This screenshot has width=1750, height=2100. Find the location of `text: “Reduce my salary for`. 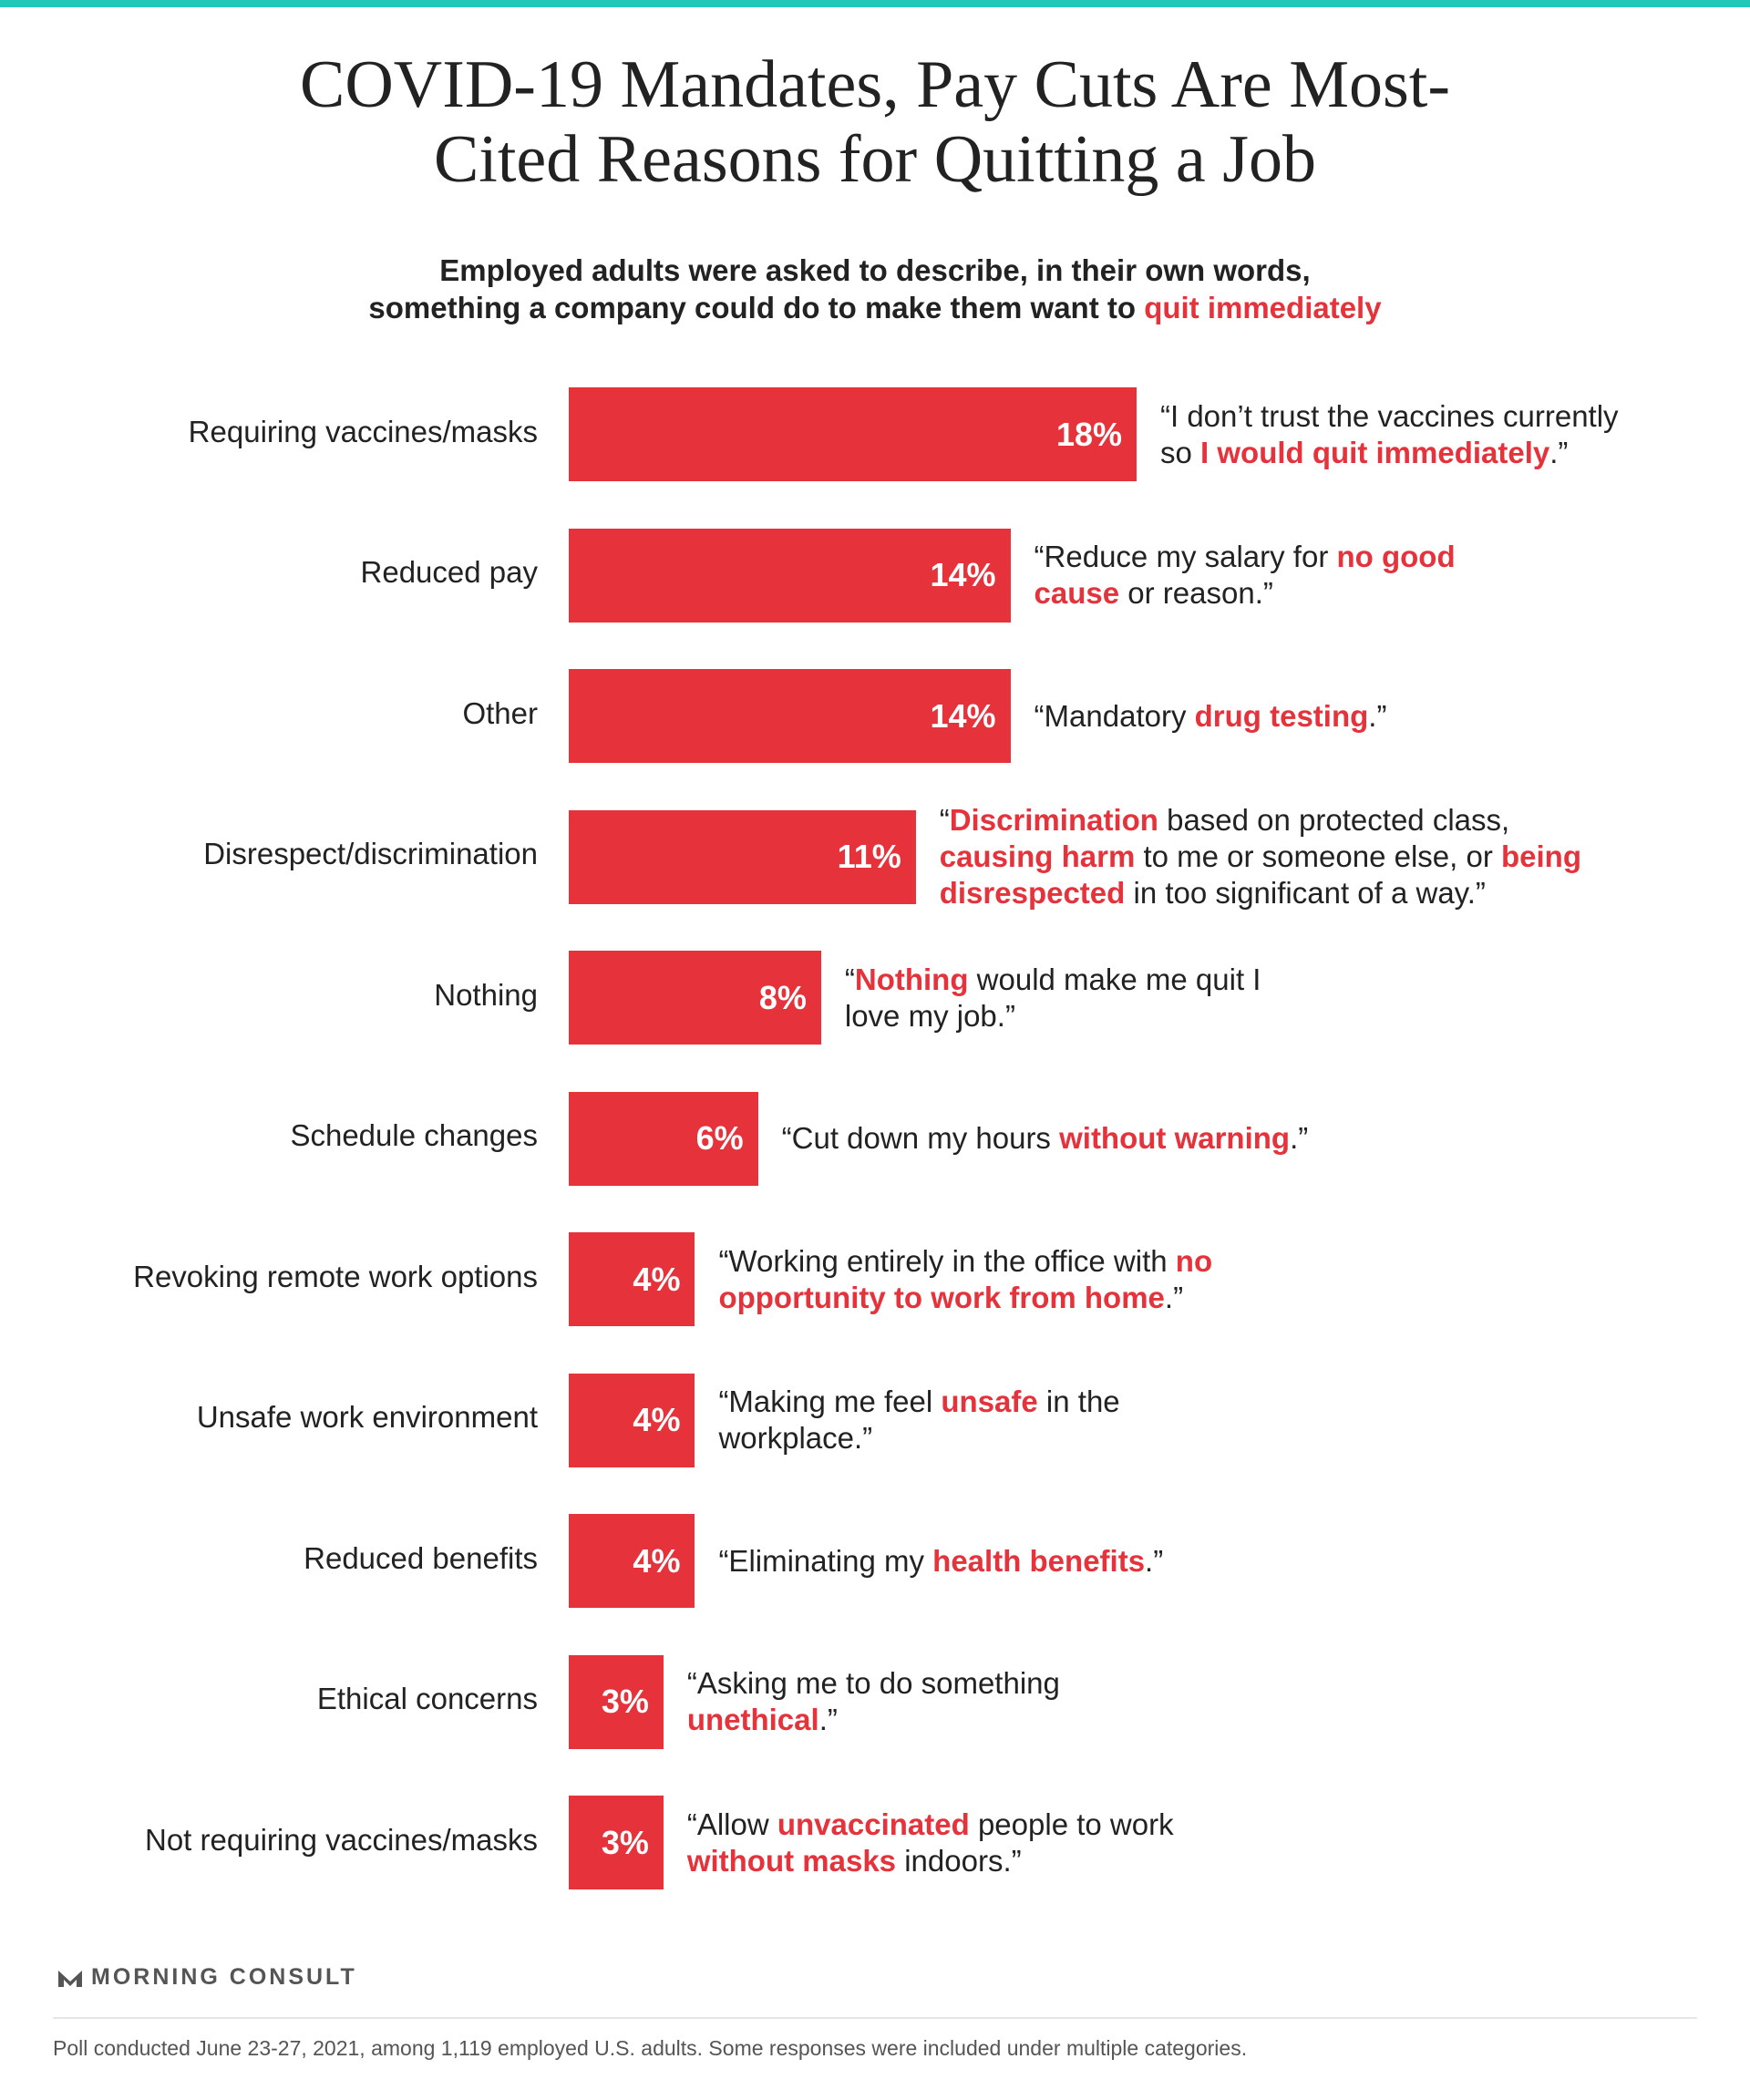

text: “Reduce my salary for is located at coordinates (1186, 557).